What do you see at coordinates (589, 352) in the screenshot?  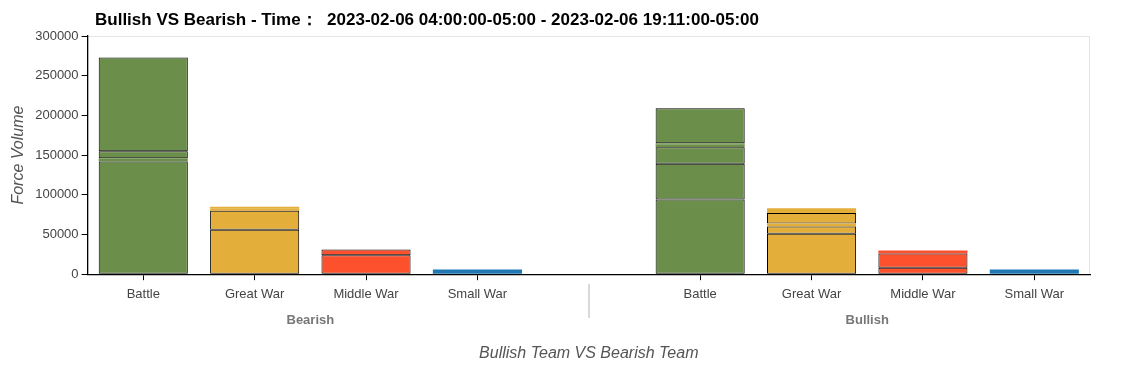 I see `x-axis-title: Bullish Team VS Bearish Team` at bounding box center [589, 352].